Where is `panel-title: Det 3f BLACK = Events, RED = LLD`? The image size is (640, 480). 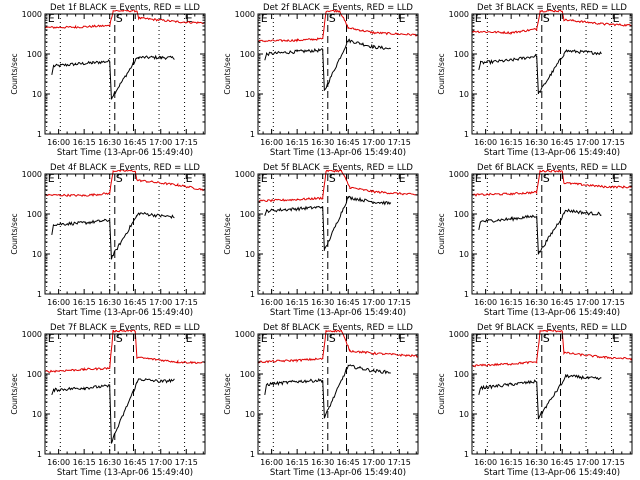 panel-title: Det 3f BLACK = Events, RED = LLD is located at coordinates (552, 8).